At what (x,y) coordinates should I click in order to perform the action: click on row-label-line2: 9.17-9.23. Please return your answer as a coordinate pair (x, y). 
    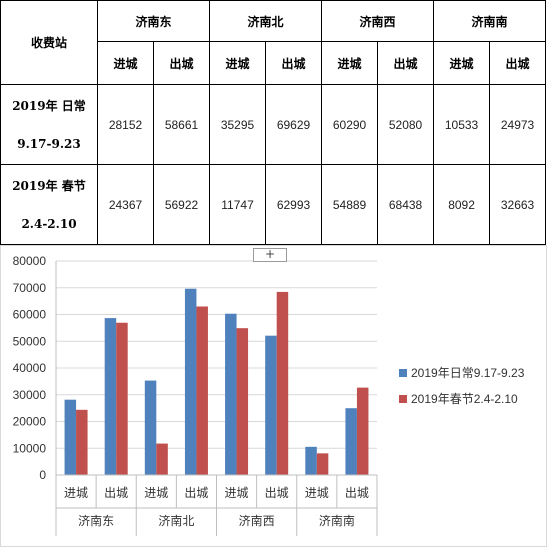
    Looking at the image, I should click on (49, 143).